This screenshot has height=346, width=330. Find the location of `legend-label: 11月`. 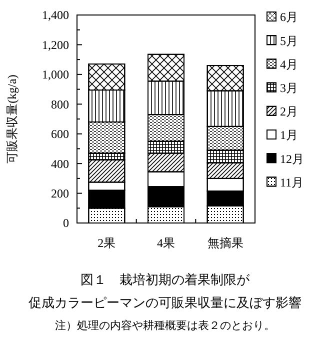

legend-label: 11月 is located at coordinates (292, 182).